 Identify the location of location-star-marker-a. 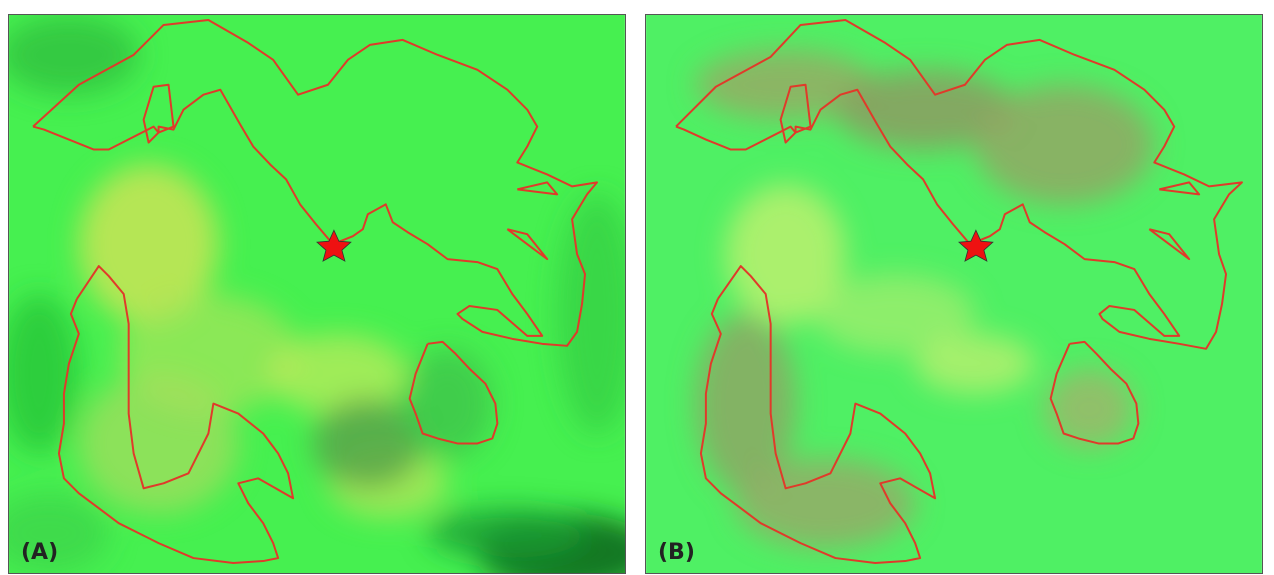
(334, 245).